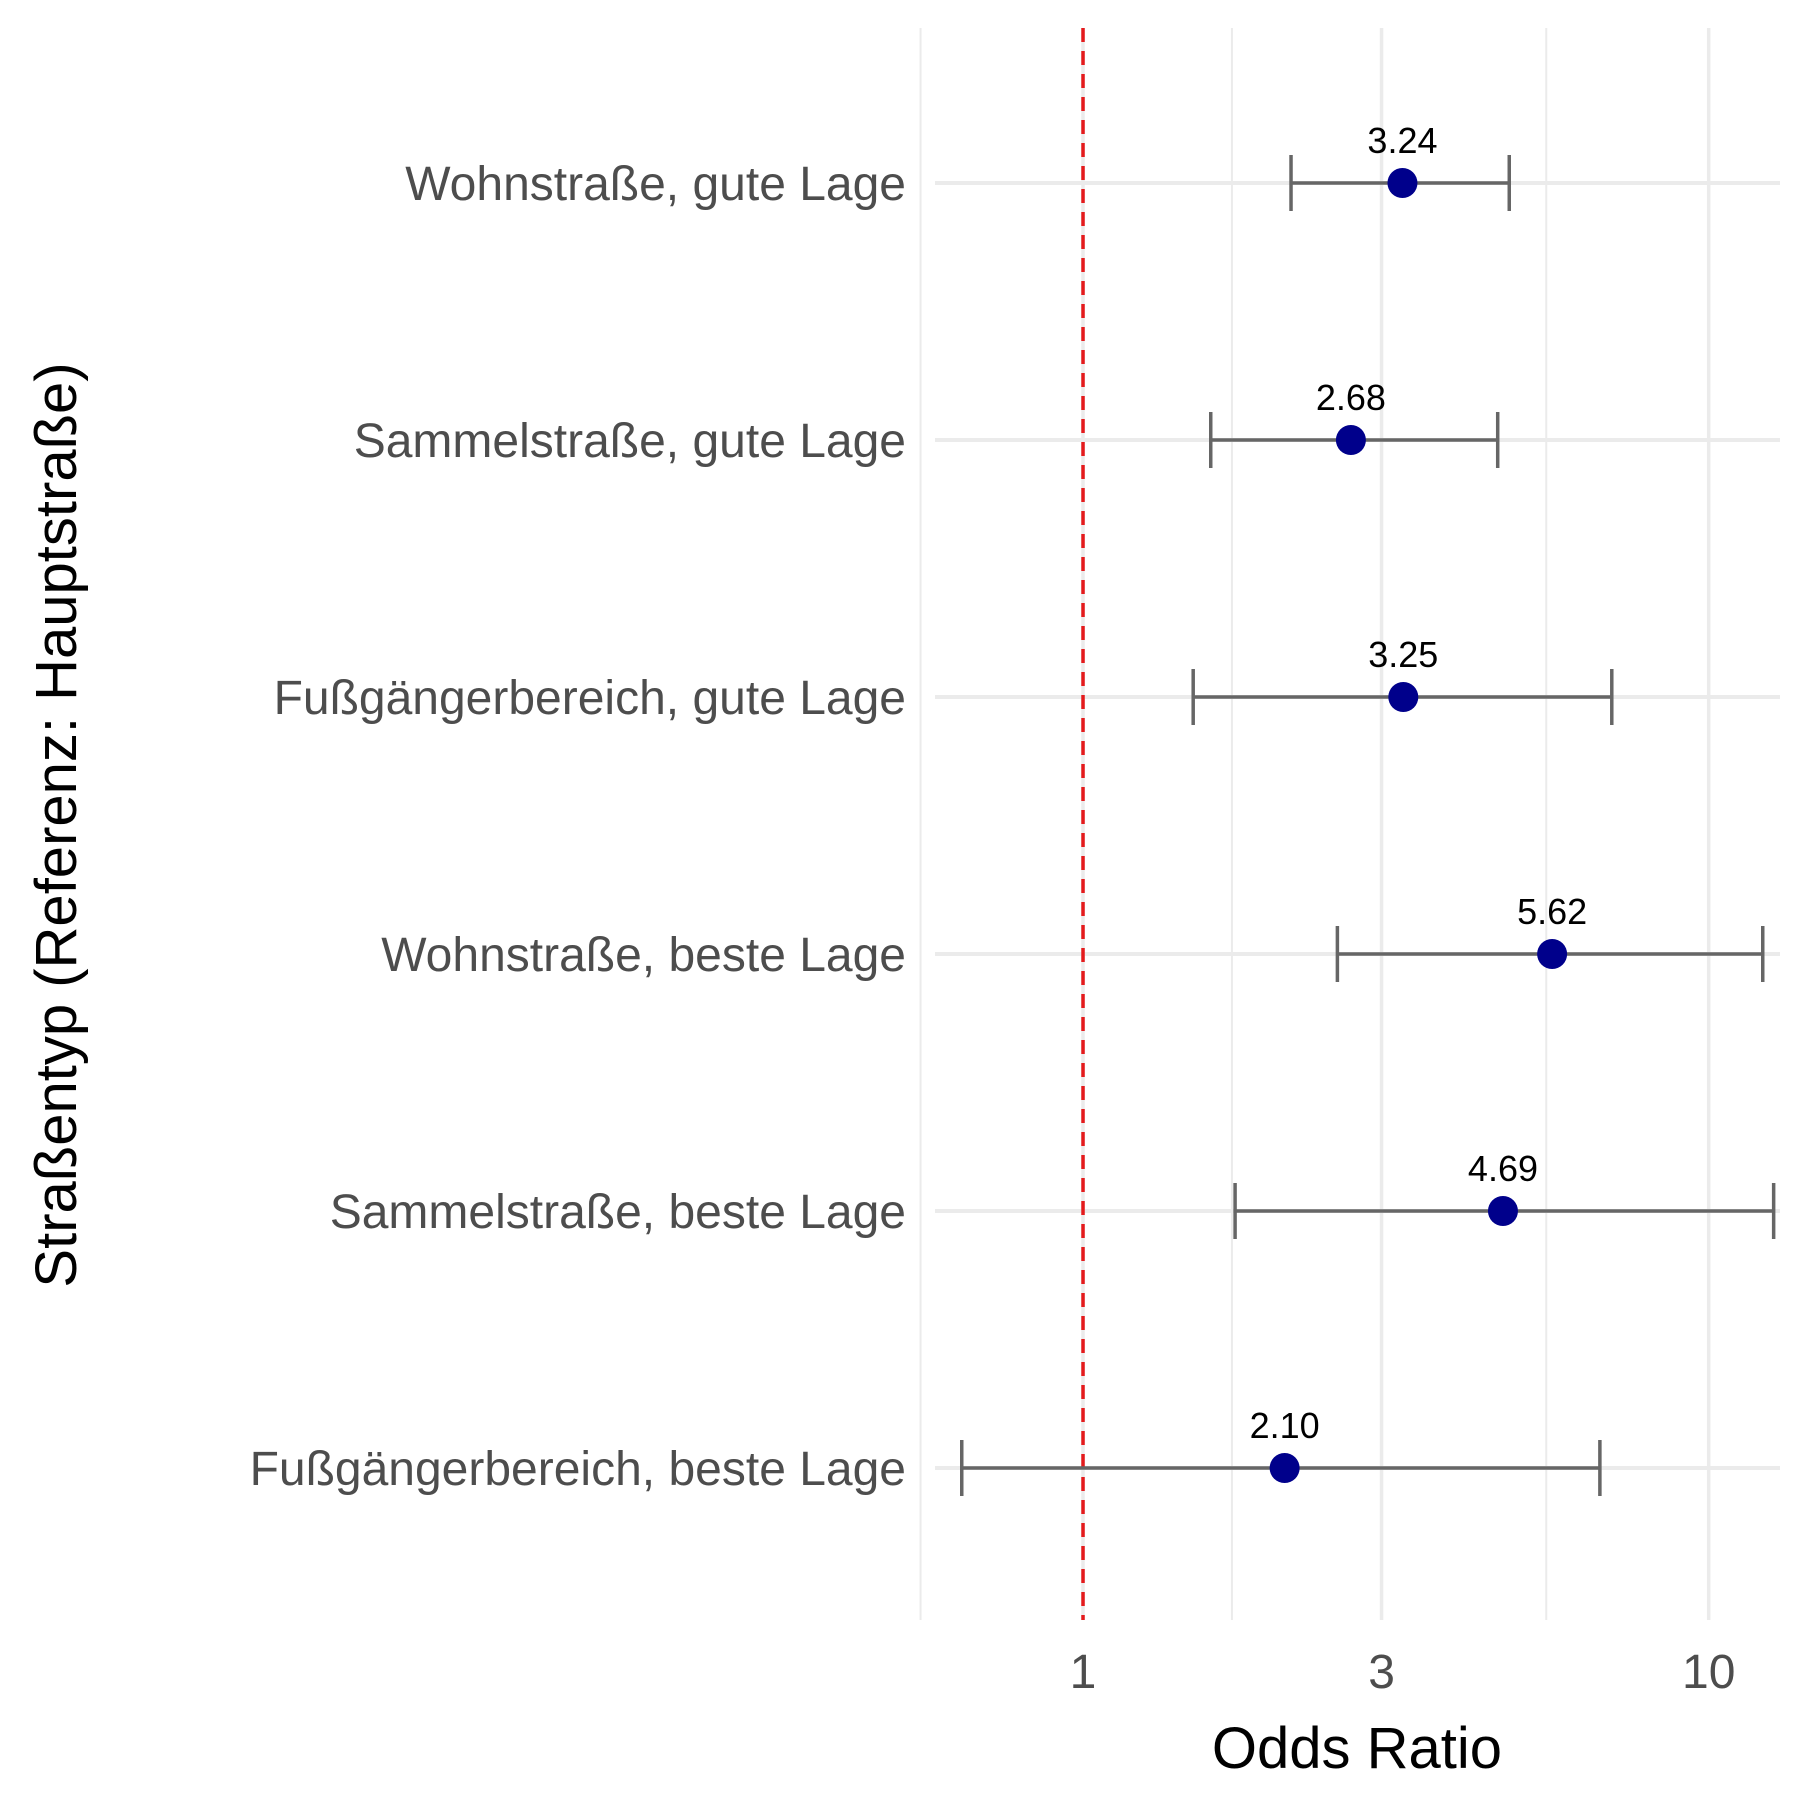 Image resolution: width=1800 pixels, height=1800 pixels. Describe the element at coordinates (1418, 825) in the screenshot. I see `estimate-points` at that location.